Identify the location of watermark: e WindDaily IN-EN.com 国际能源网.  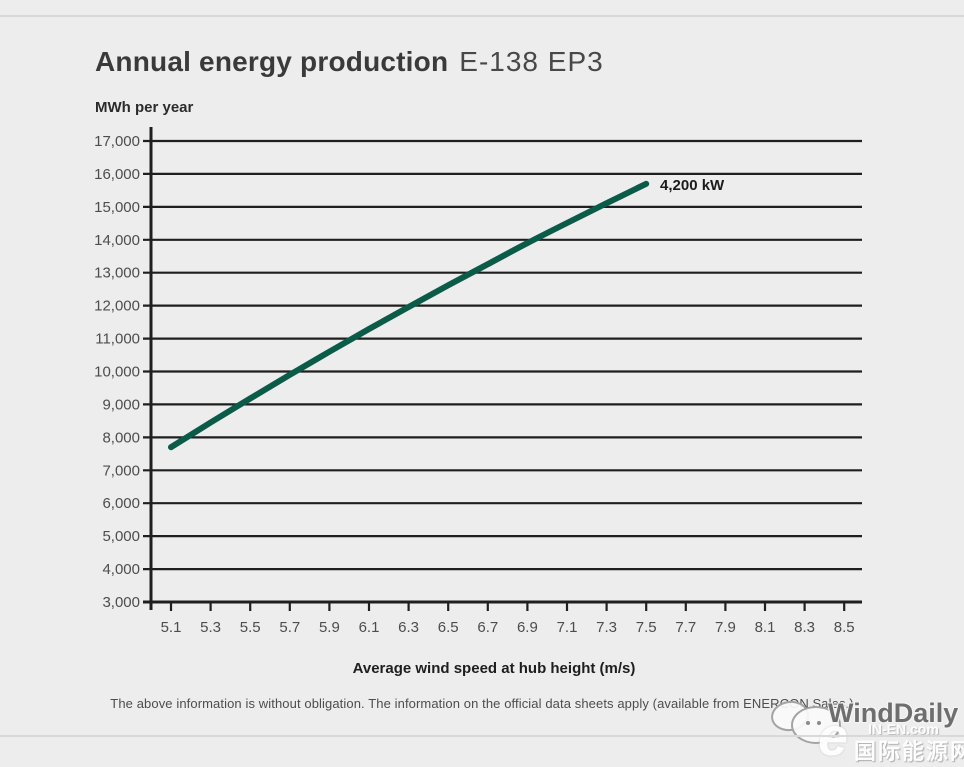
(859, 729).